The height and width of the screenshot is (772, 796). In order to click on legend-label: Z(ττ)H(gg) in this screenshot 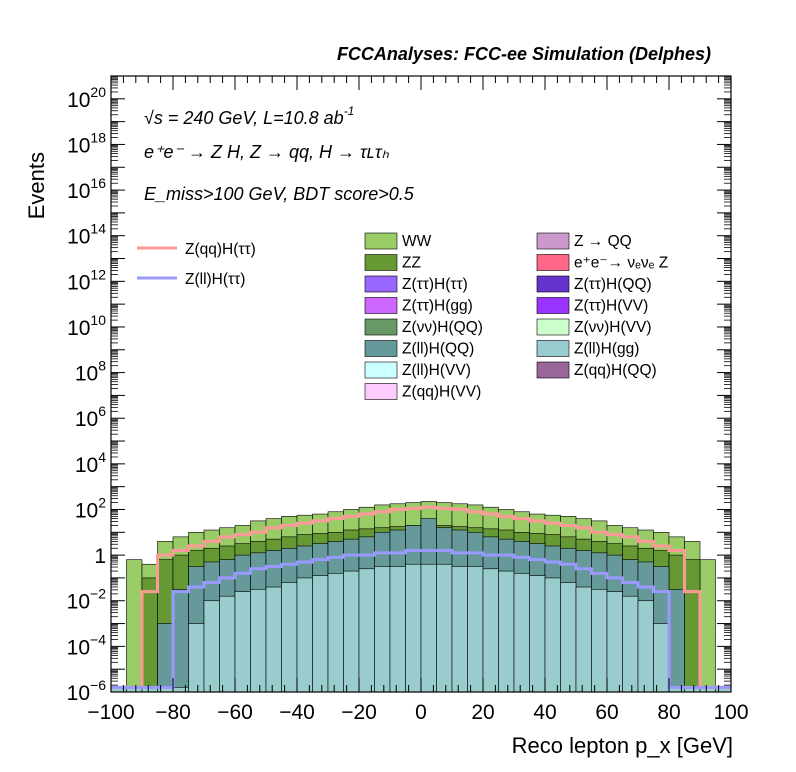, I will do `click(437, 306)`.